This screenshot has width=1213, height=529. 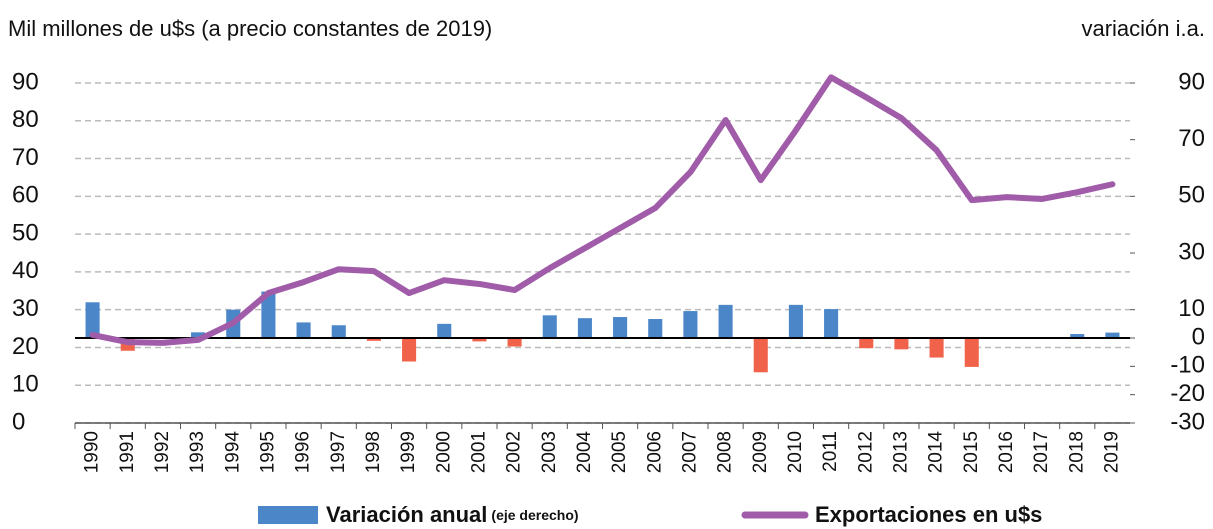 I want to click on y-tick-label: 70, so click(x=25, y=157).